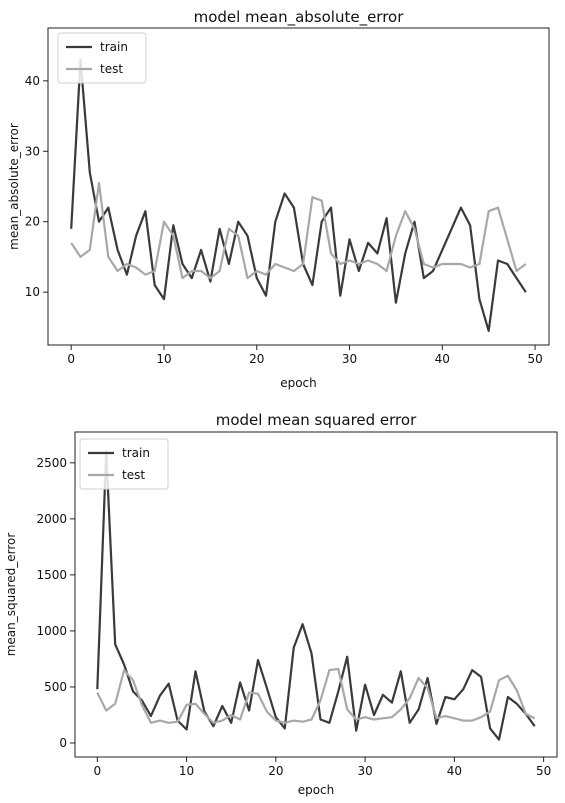 The height and width of the screenshot is (803, 565). Describe the element at coordinates (63, 743) in the screenshot. I see `y-tick-label: 0` at that location.